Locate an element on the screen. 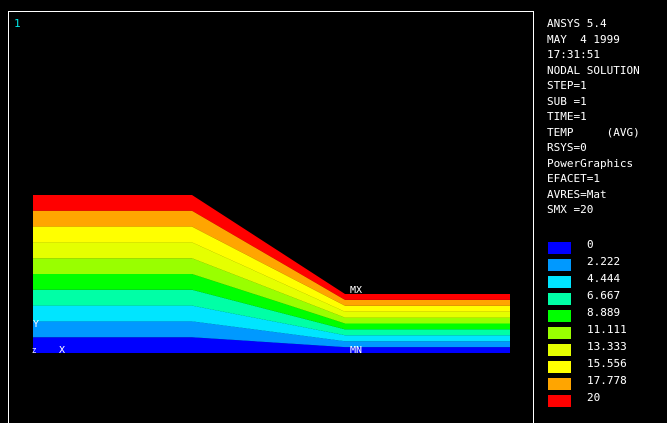 The width and height of the screenshot is (667, 423). legend-value: 6.667 is located at coordinates (604, 295).